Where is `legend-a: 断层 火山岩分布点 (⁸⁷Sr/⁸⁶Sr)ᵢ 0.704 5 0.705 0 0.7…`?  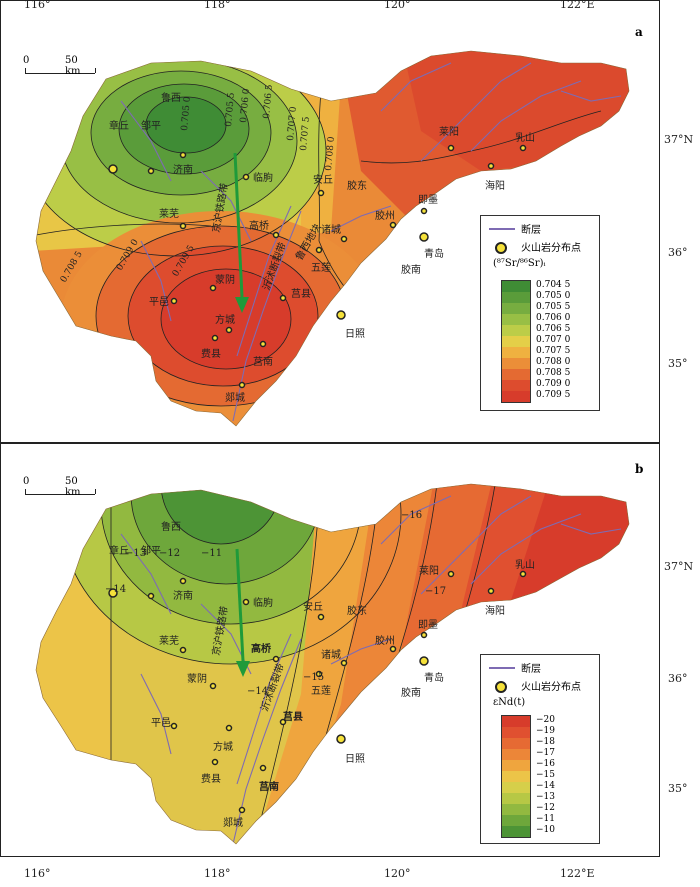
legend-a: 断层 火山岩分布点 (⁸⁷Sr/⁸⁶Sr)ᵢ 0.704 5 0.705 0 0.7… is located at coordinates (540, 313).